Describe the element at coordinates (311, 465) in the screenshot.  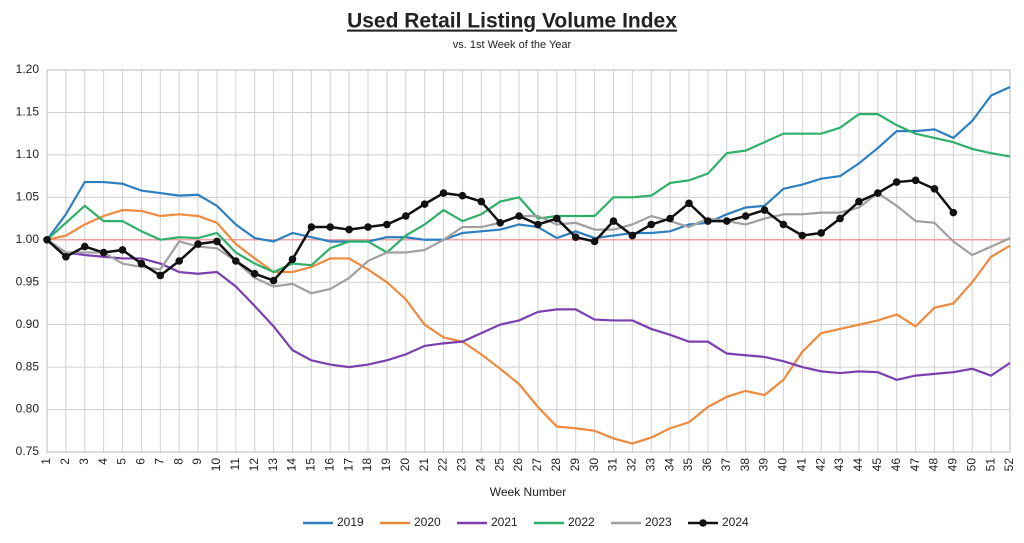
I see `x-tick-label: 15` at that location.